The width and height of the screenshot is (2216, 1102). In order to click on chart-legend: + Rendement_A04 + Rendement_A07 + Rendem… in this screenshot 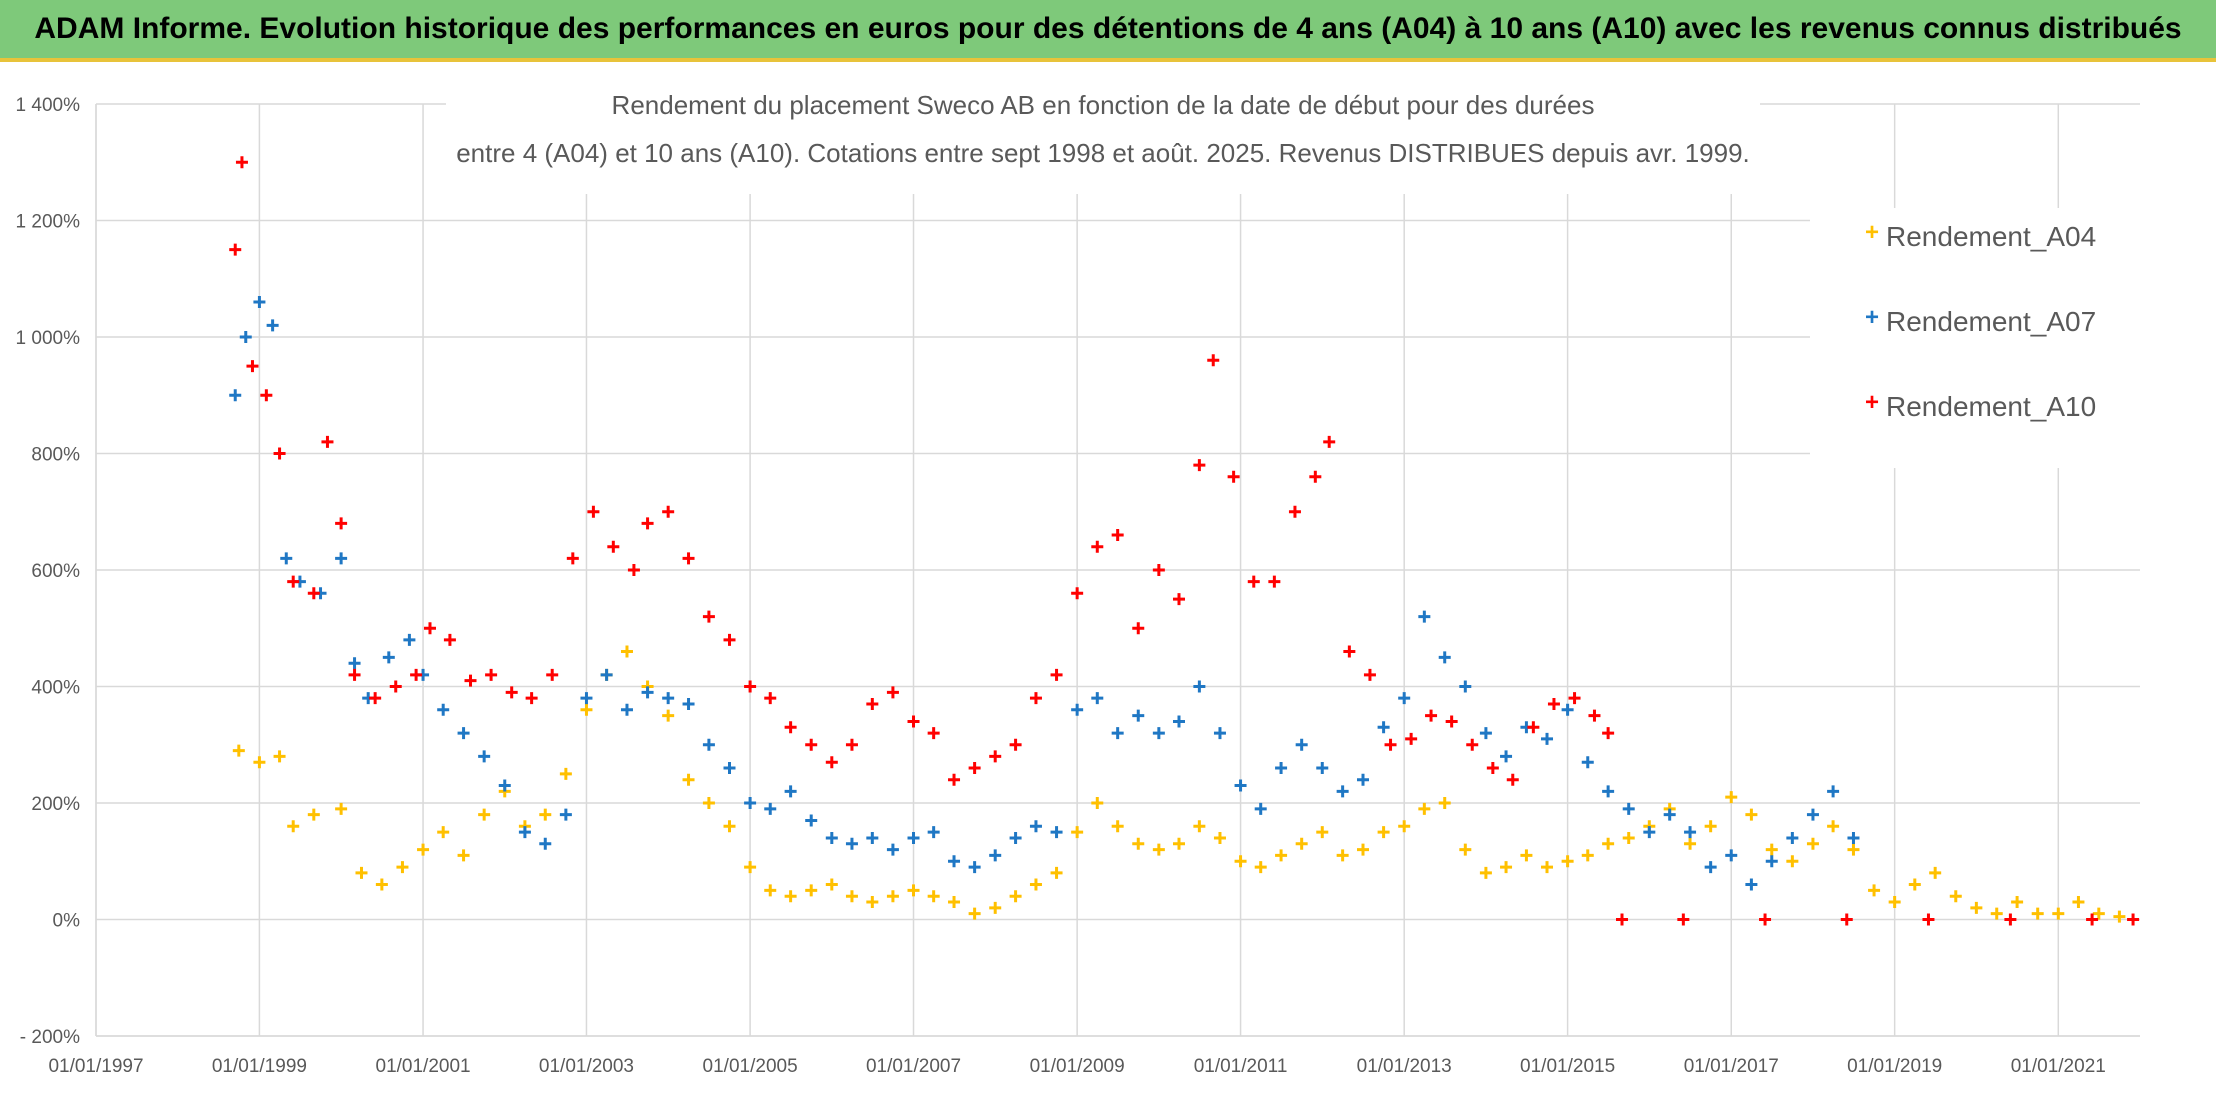, I will do `click(1975, 338)`.